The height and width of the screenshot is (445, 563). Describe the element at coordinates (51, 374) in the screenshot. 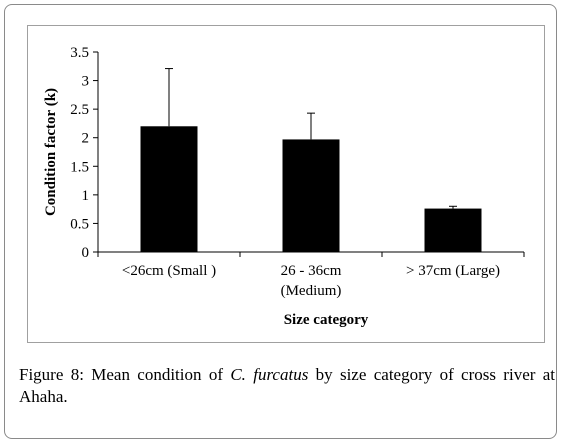

I see `caption-label: Figure 8:` at that location.